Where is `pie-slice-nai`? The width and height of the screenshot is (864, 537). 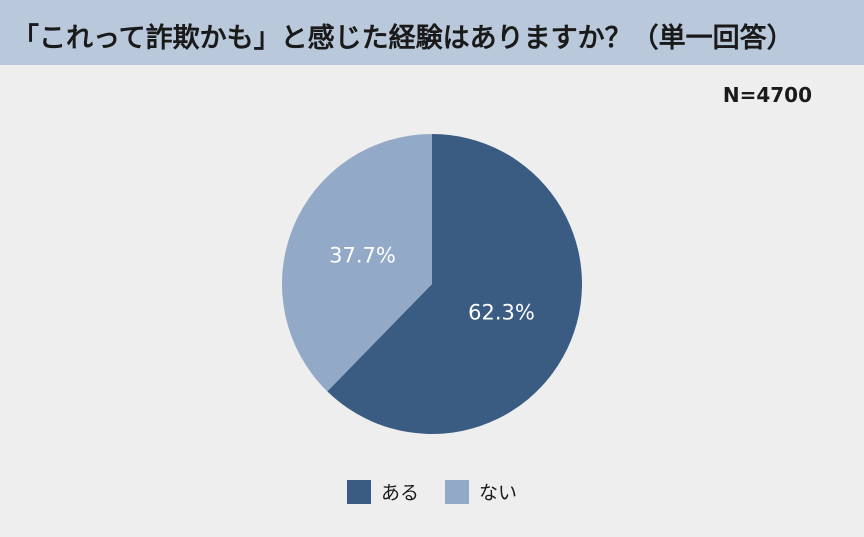
pie-slice-nai is located at coordinates (357, 263).